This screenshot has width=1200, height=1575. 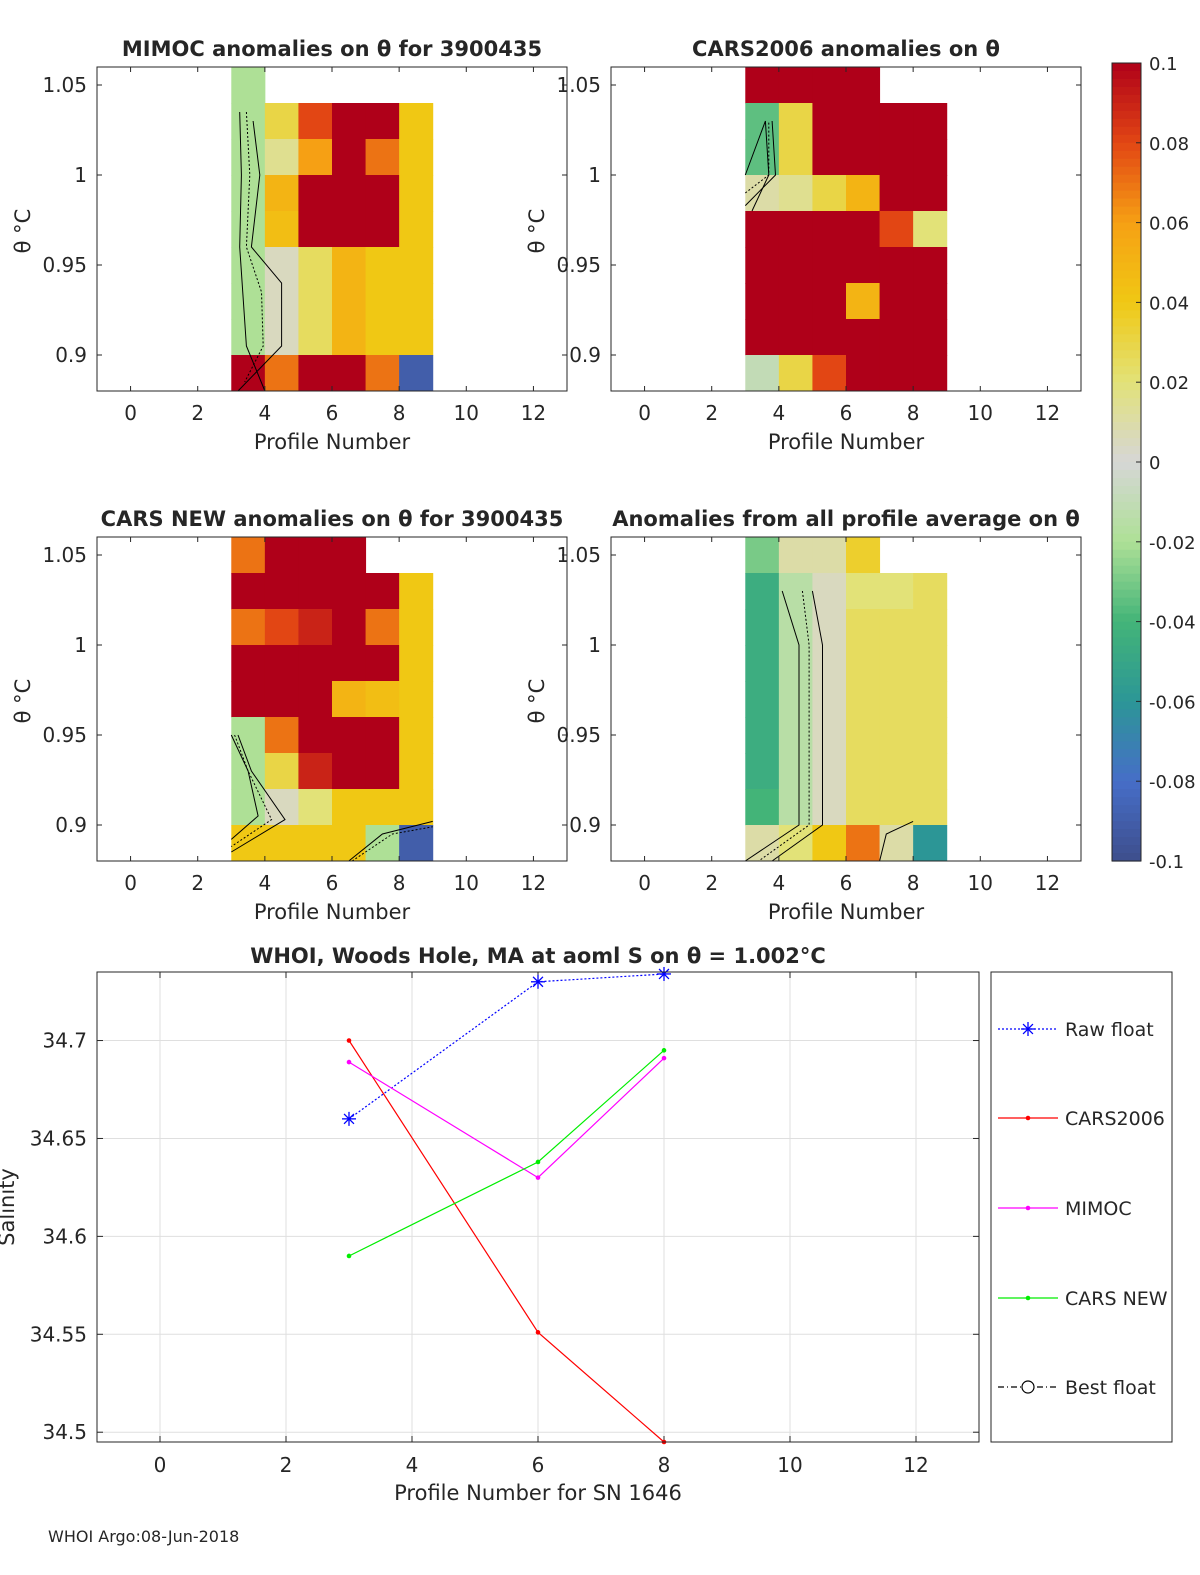 What do you see at coordinates (664, 974) in the screenshot?
I see `data-point-stroke` at bounding box center [664, 974].